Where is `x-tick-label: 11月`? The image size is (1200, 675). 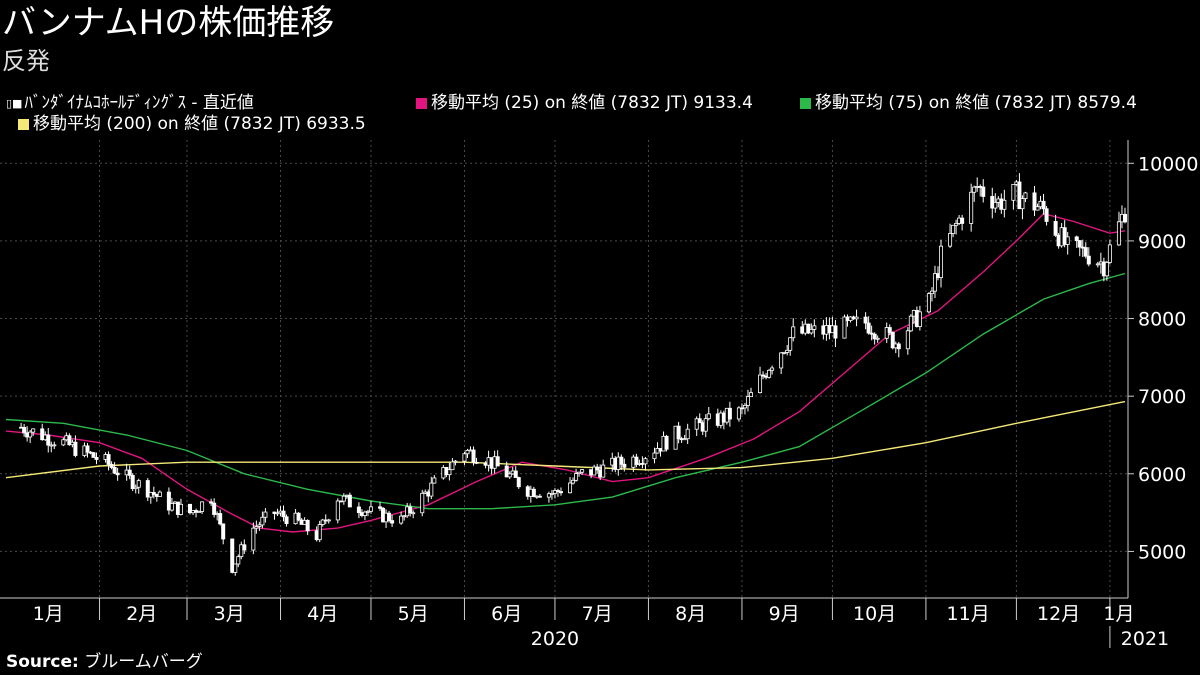
x-tick-label: 11月 is located at coordinates (968, 614).